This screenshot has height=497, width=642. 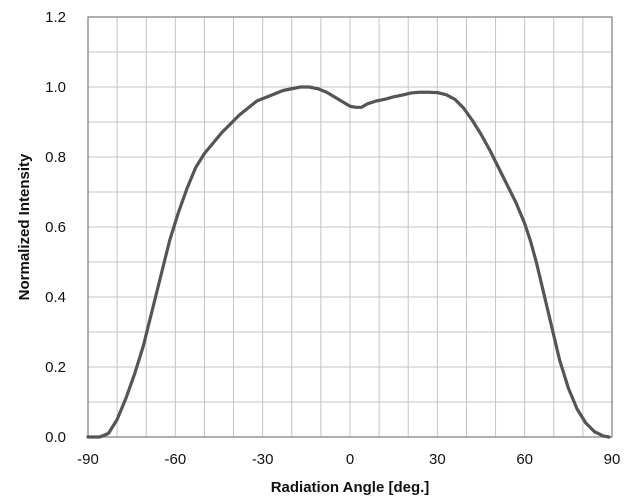 I want to click on x-axis-label: Radiation Angle [deg.], so click(x=350, y=487).